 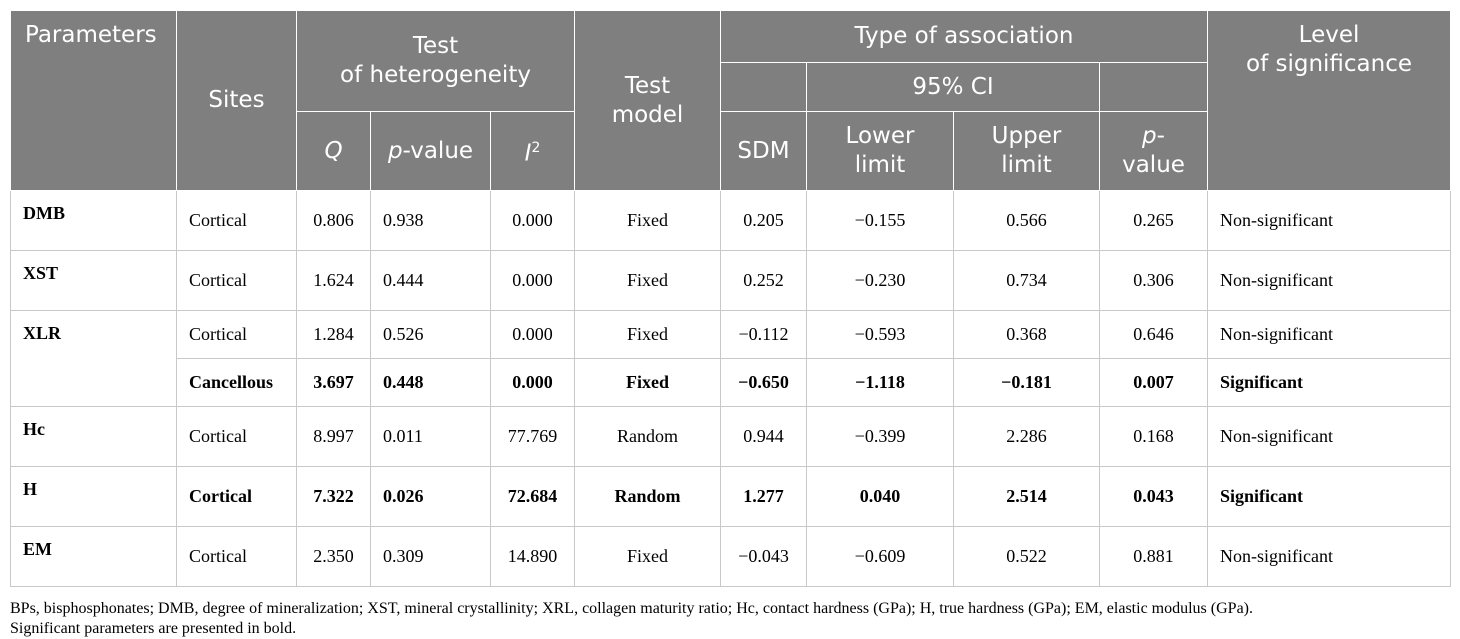 I want to click on cell-lower: −1.118, so click(x=880, y=382).